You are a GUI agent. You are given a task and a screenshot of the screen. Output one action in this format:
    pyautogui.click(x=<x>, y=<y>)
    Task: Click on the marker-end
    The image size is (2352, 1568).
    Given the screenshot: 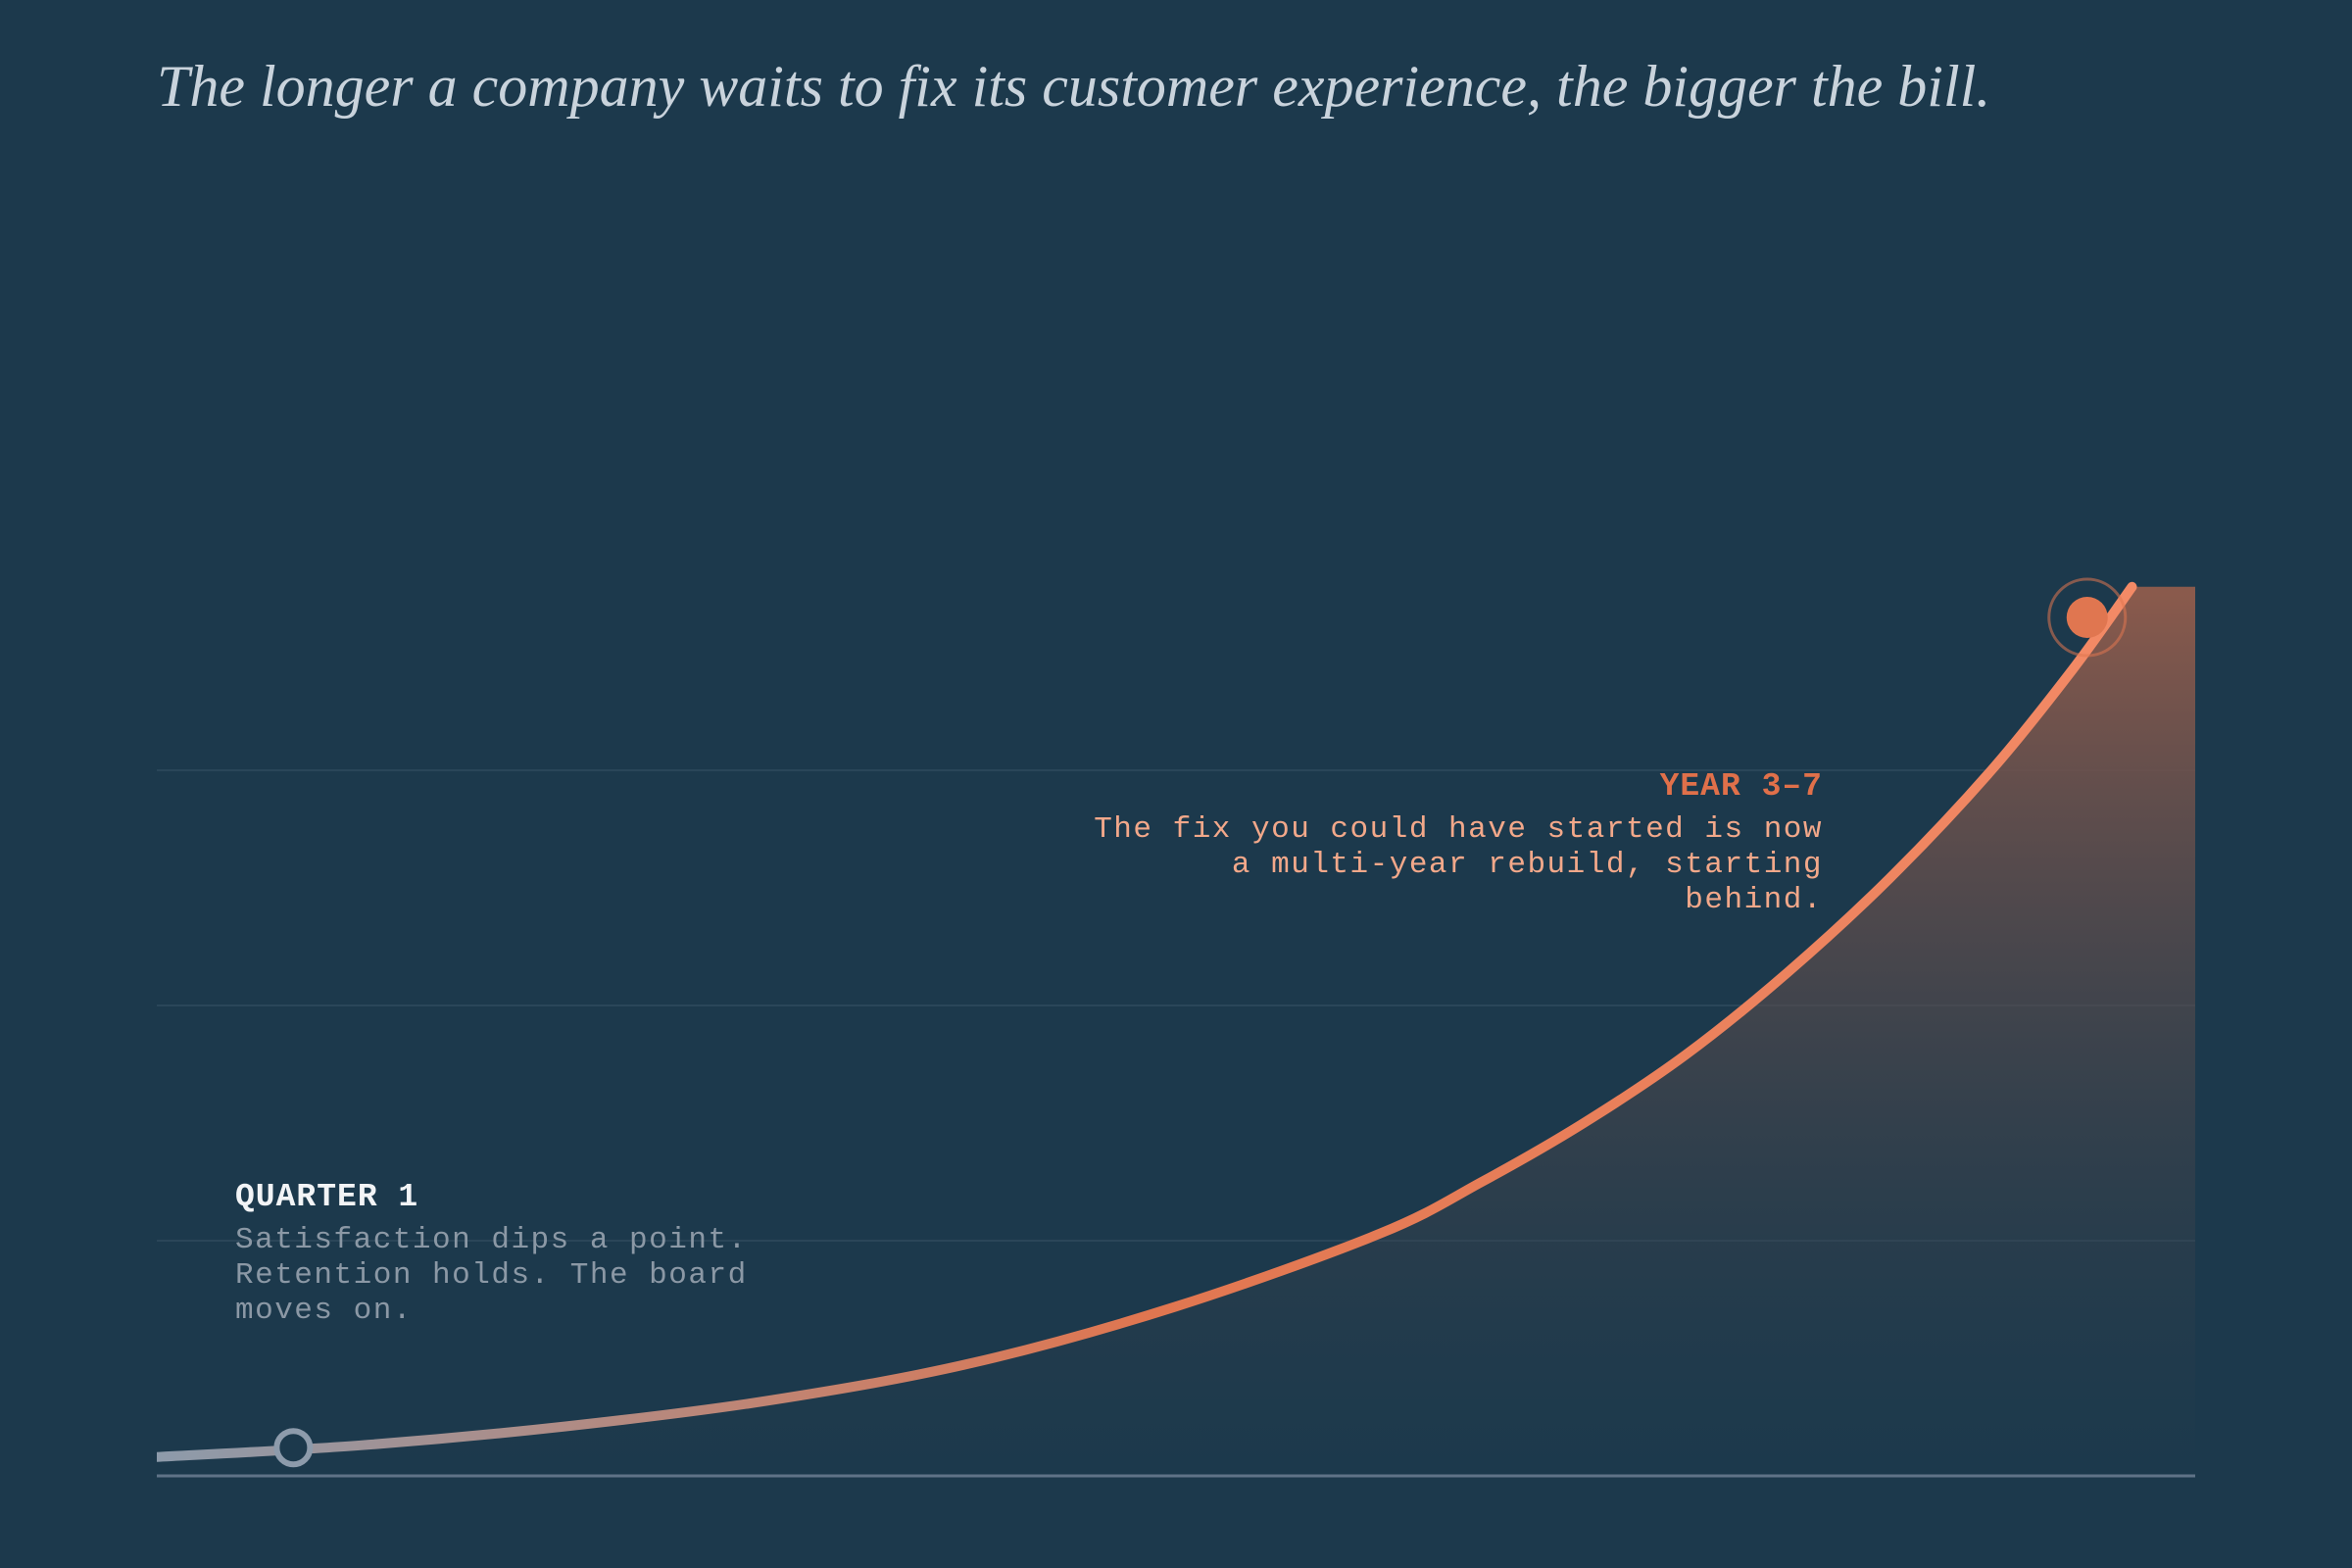 What is the action you would take?
    pyautogui.click(x=2087, y=617)
    